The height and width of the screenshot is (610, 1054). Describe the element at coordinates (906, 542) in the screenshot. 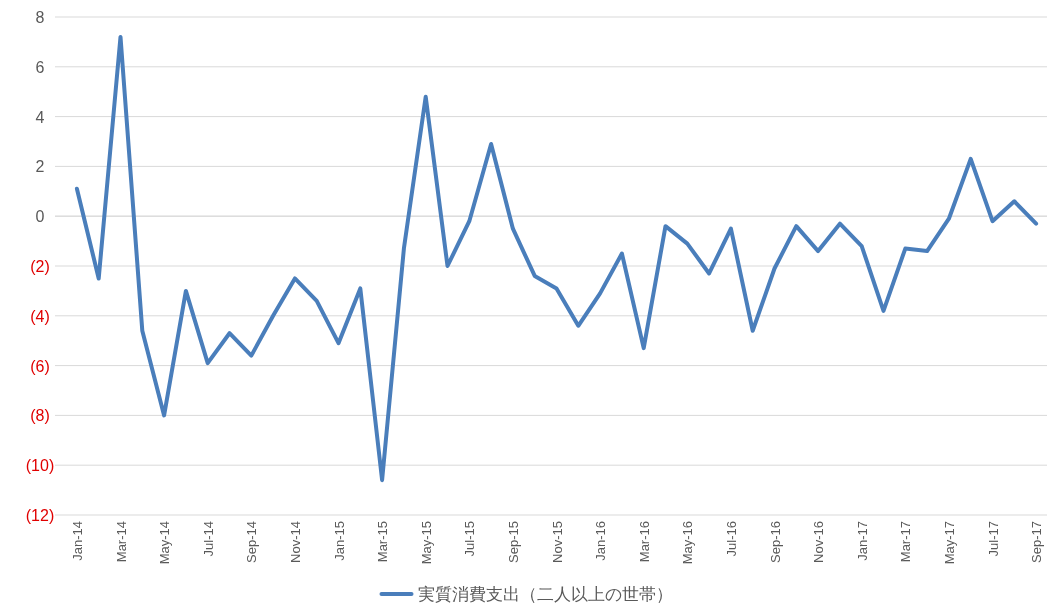

I see `x-tick-label: Mar-17` at that location.